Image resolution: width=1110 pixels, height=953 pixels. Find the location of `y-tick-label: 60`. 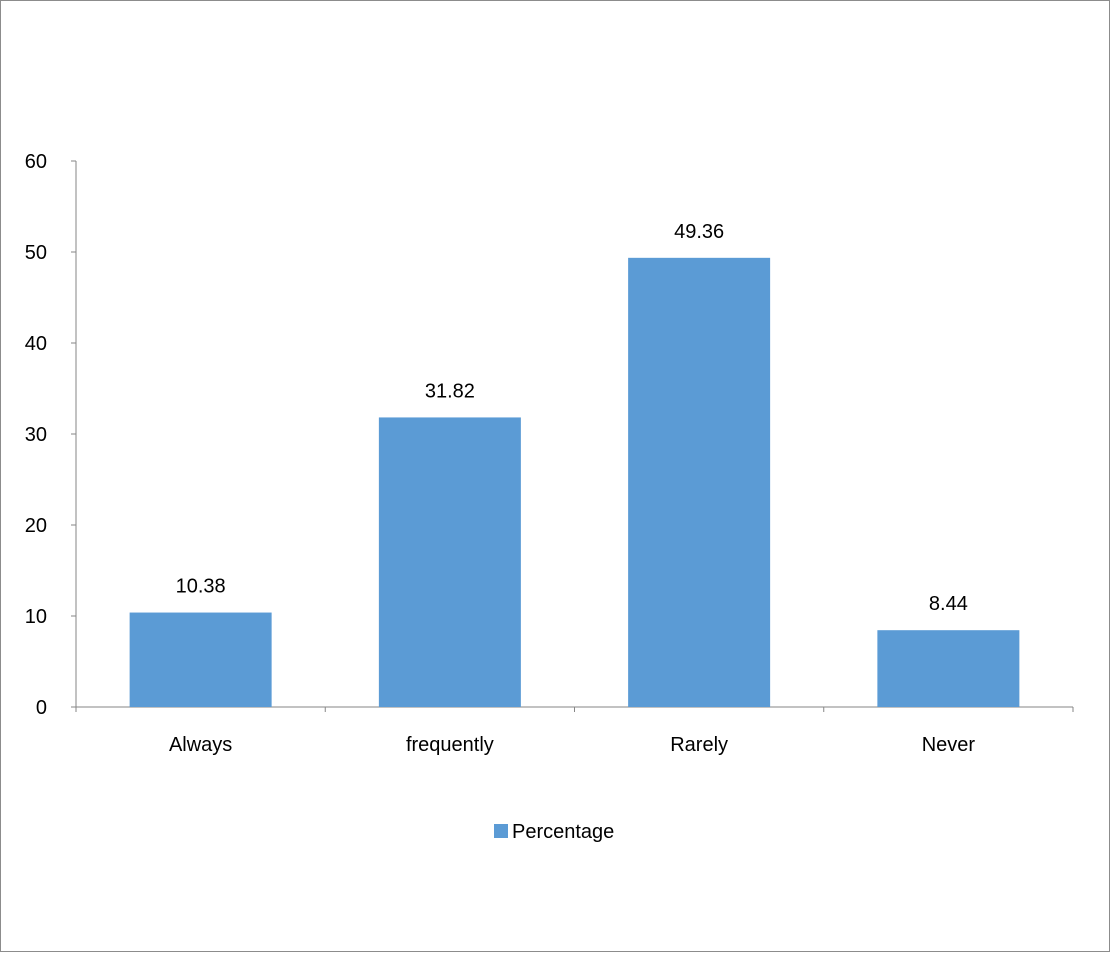

y-tick-label: 60 is located at coordinates (36, 162).